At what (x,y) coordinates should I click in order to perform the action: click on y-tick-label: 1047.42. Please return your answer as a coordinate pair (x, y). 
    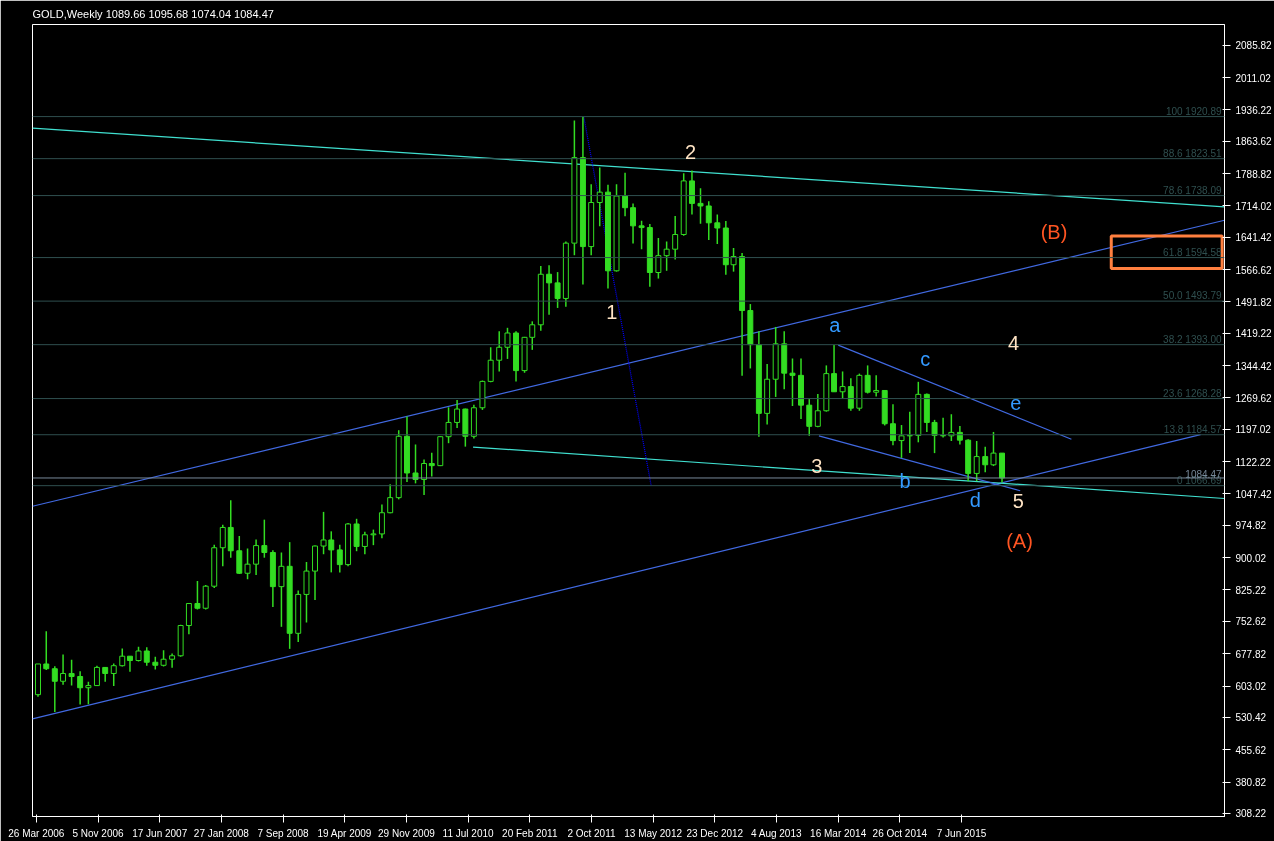
    Looking at the image, I should click on (1254, 494).